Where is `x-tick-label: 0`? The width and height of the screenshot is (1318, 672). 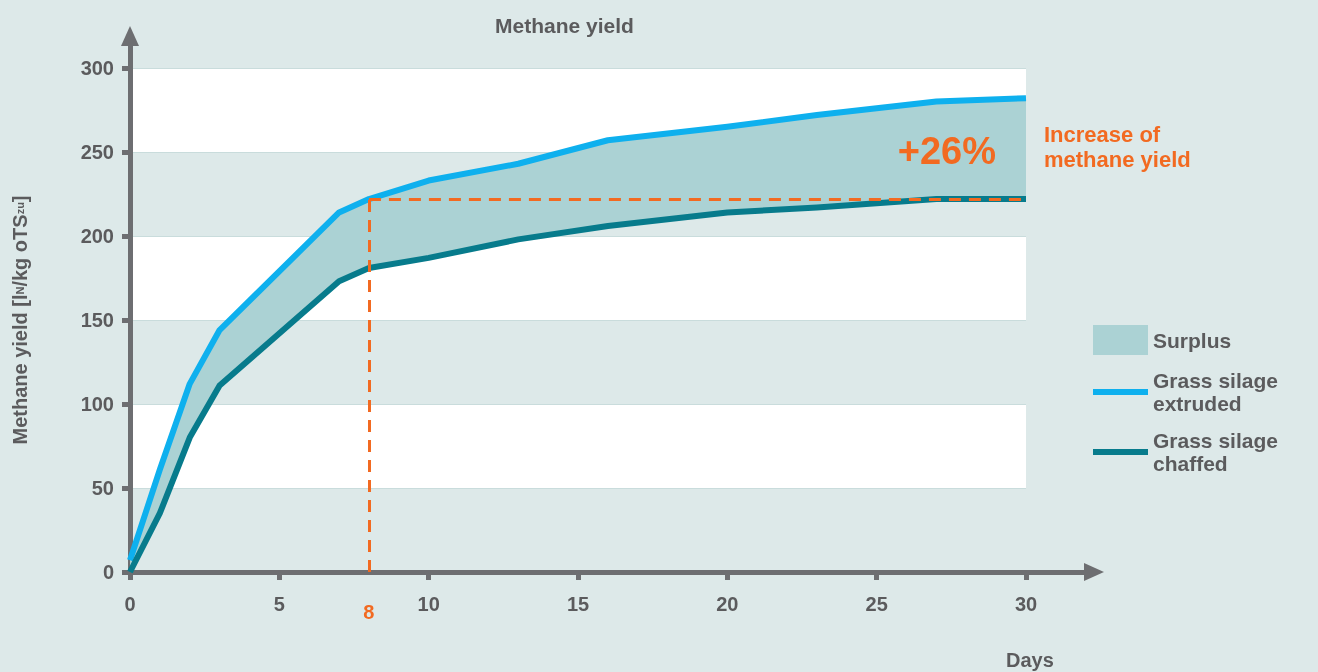 x-tick-label: 0 is located at coordinates (130, 604).